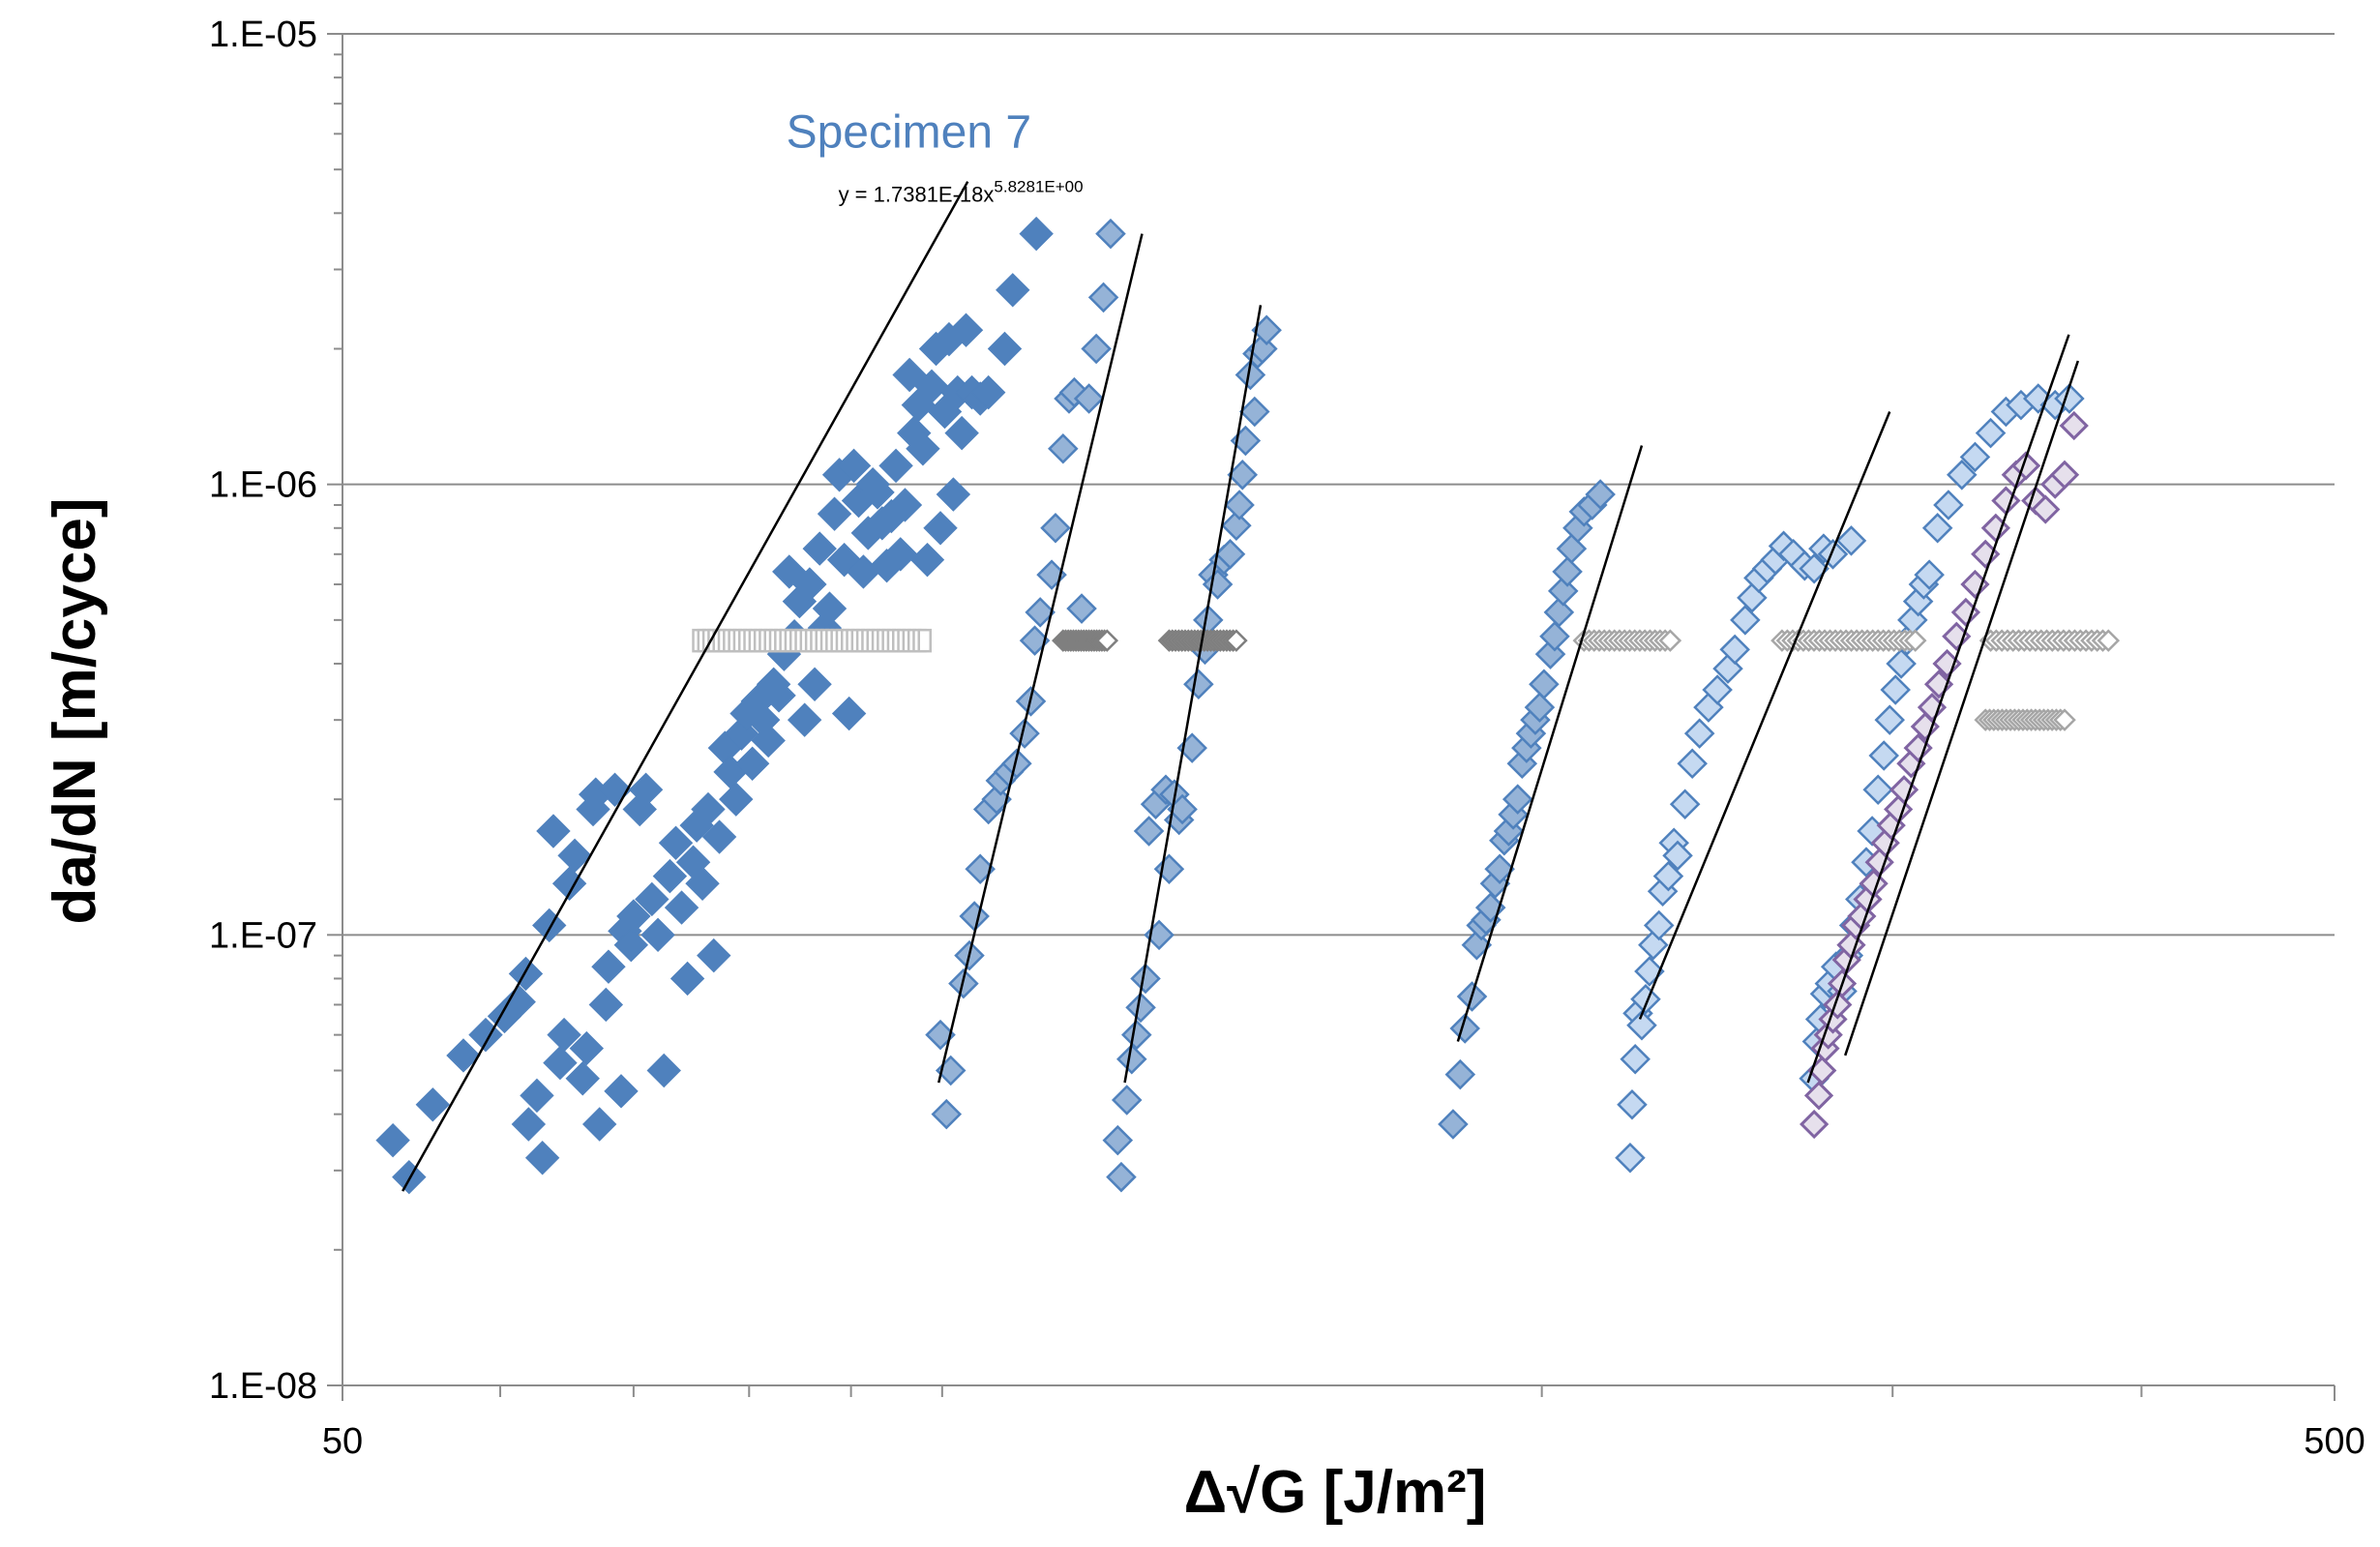 The width and height of the screenshot is (2380, 1547). Describe the element at coordinates (75, 711) in the screenshot. I see `y-axis-label: da/dN [m/cyce]` at that location.